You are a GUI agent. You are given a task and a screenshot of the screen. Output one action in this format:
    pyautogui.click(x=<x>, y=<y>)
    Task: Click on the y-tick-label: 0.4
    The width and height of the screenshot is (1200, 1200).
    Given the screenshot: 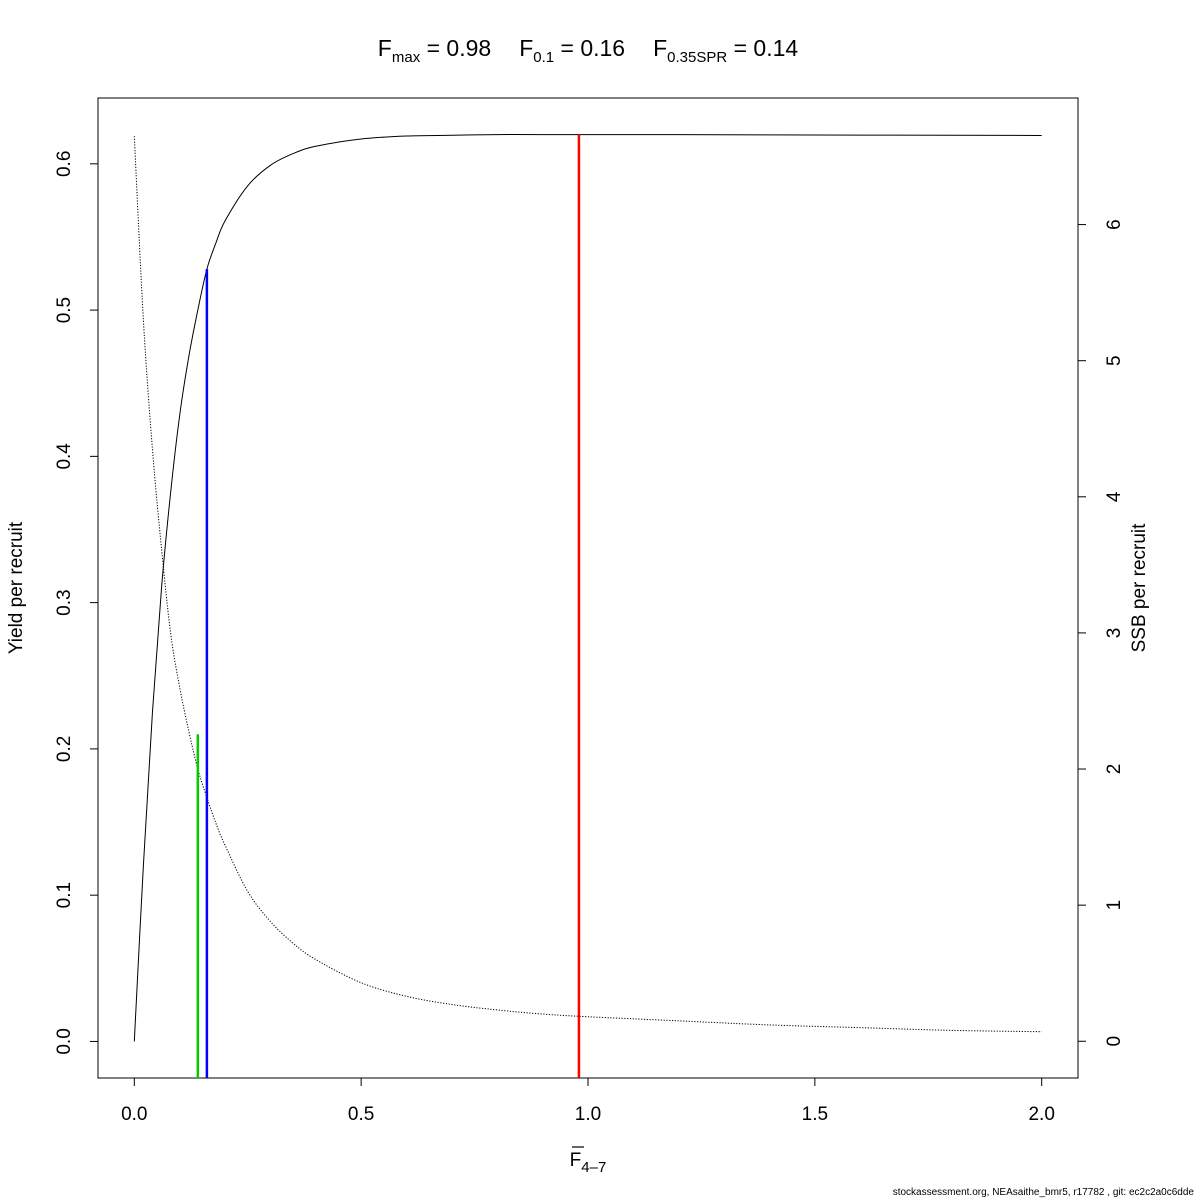 What is the action you would take?
    pyautogui.click(x=64, y=456)
    